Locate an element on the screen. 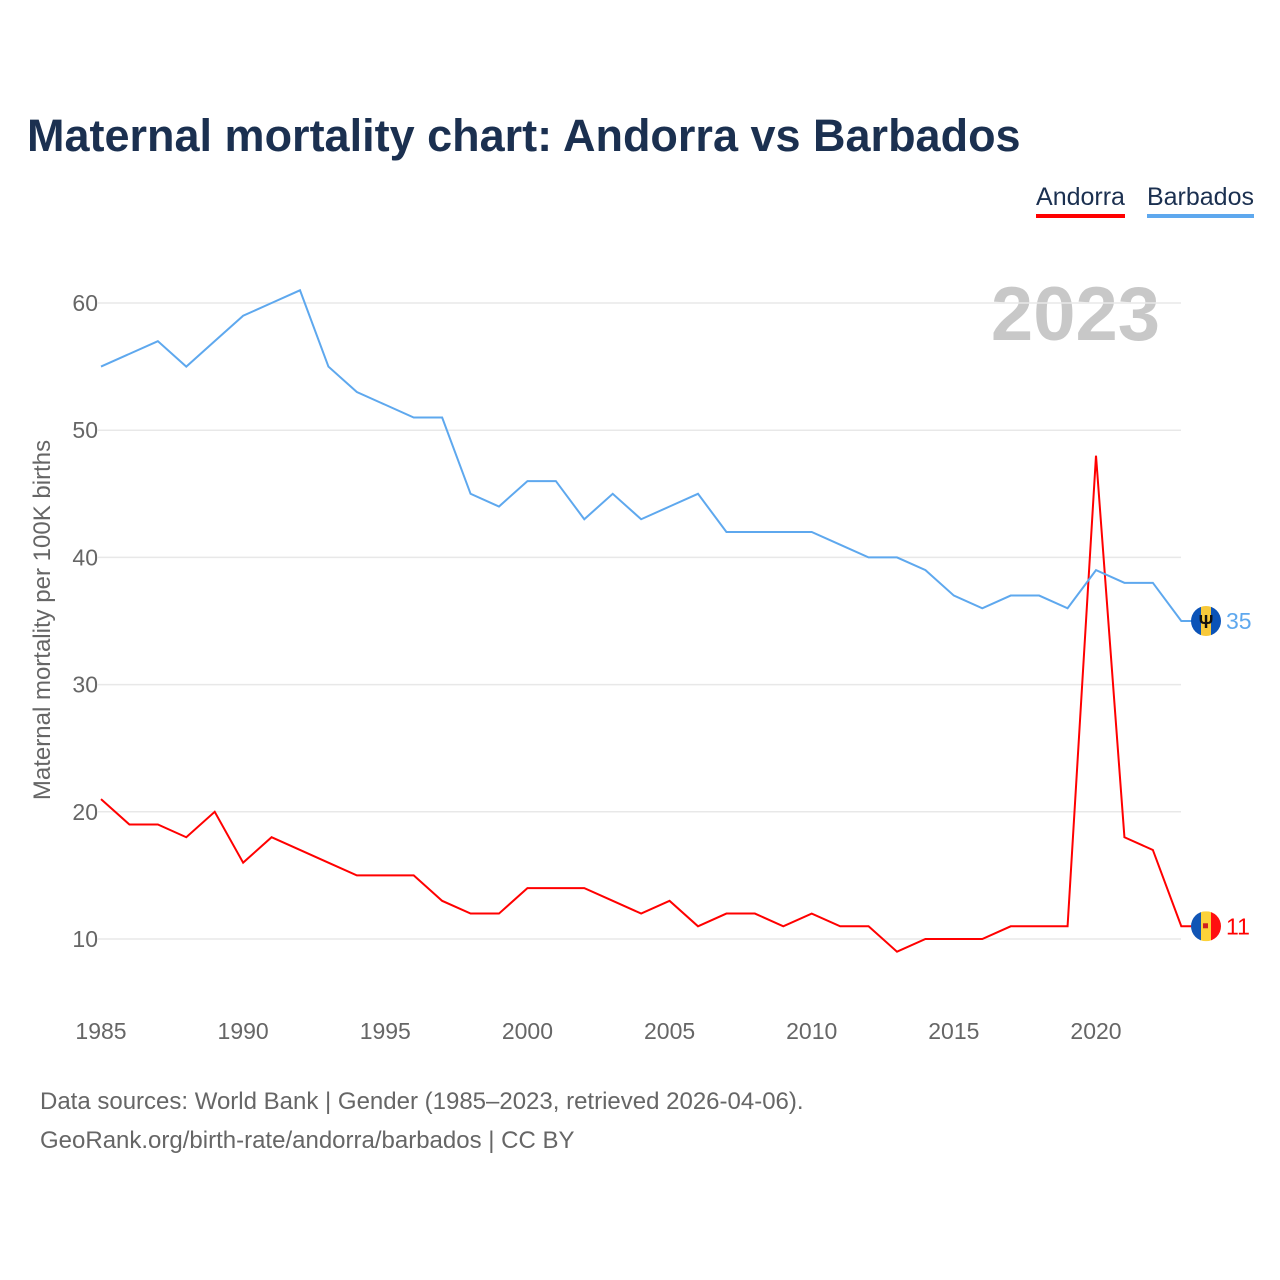 Image resolution: width=1280 pixels, height=1280 pixels. y-tick-label: 20 is located at coordinates (85, 812).